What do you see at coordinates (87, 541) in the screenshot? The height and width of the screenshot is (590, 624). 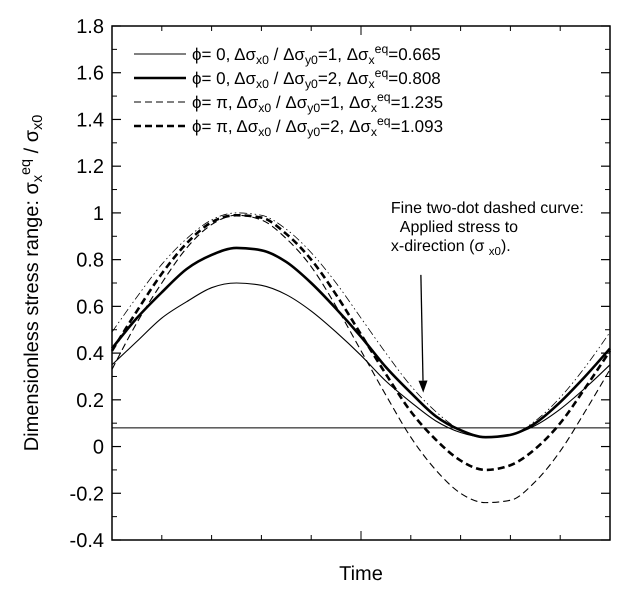 I see `y-tick-label: -0.4` at bounding box center [87, 541].